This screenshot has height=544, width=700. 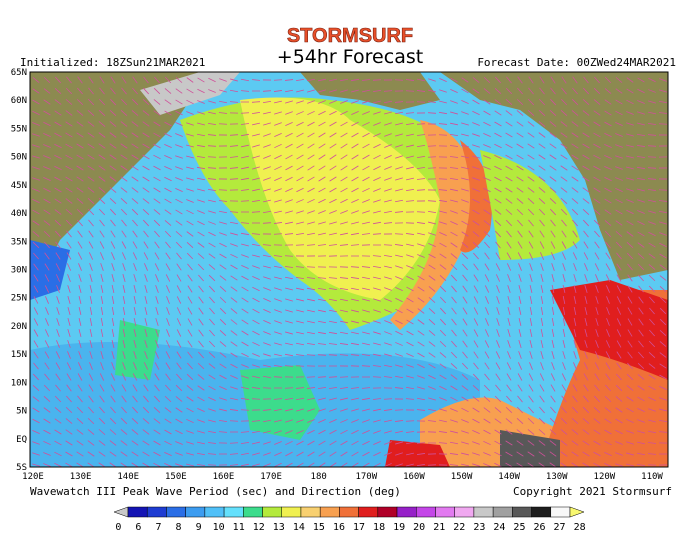 I want to click on lon-label: 140E, so click(x=128, y=477).